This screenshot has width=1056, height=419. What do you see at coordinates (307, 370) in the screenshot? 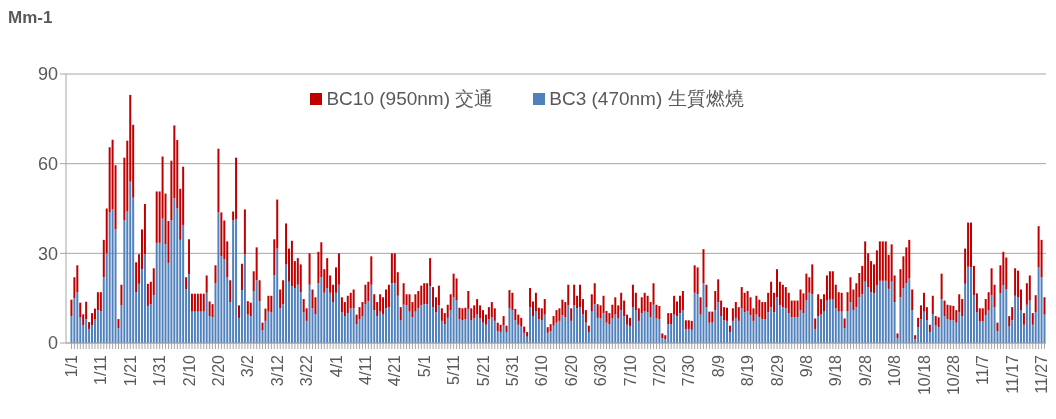
I see `x-tick-label: 3/22` at bounding box center [307, 370].